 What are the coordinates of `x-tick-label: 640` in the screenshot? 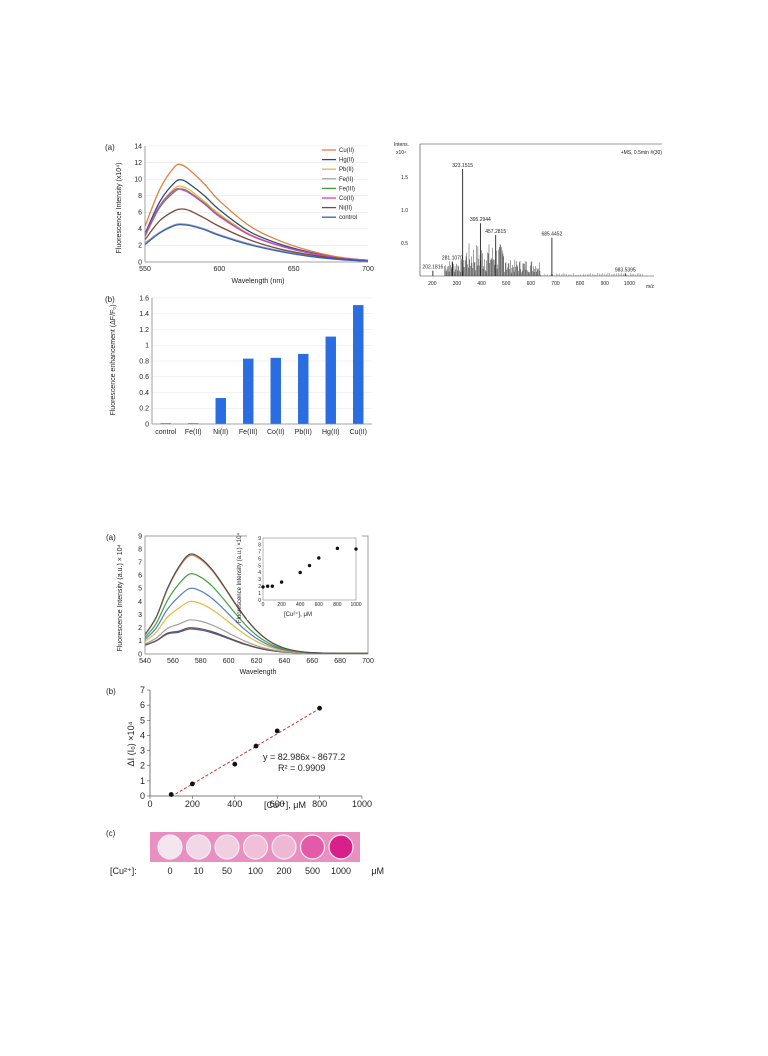 It's located at (285, 661).